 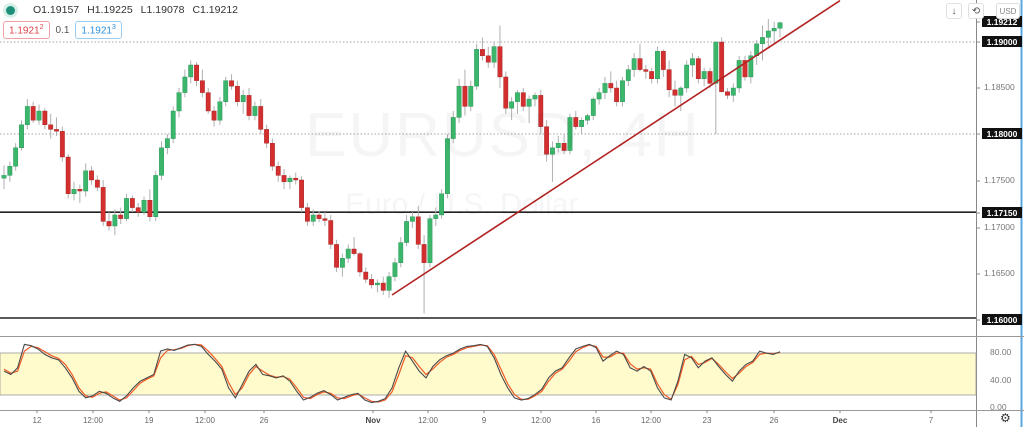 What do you see at coordinates (149, 420) in the screenshot?
I see `time-label: 19` at bounding box center [149, 420].